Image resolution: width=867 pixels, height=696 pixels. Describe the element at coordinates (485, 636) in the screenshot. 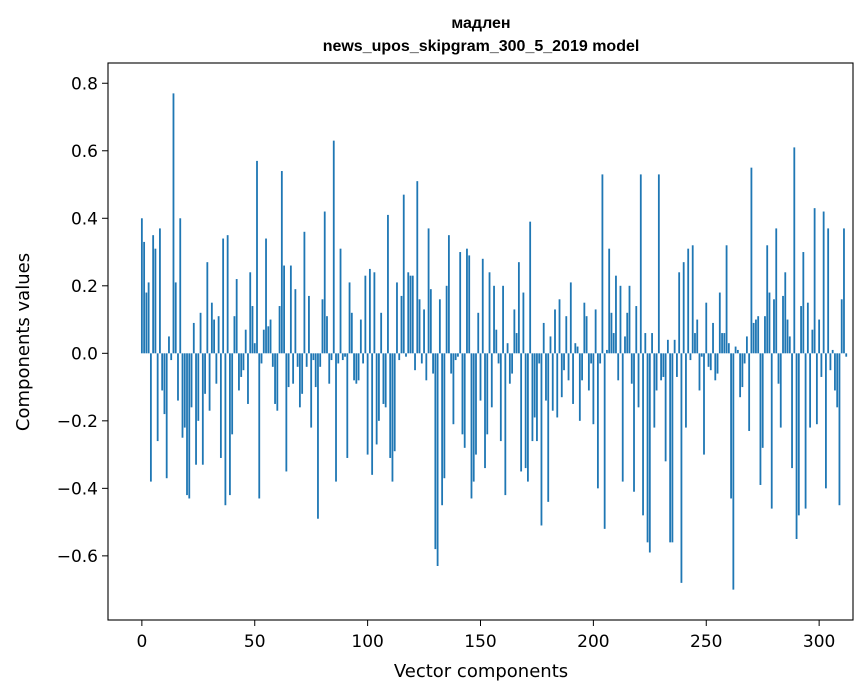

I see `x-axis-ticks: 0 50 100 150 200 250 300` at that location.